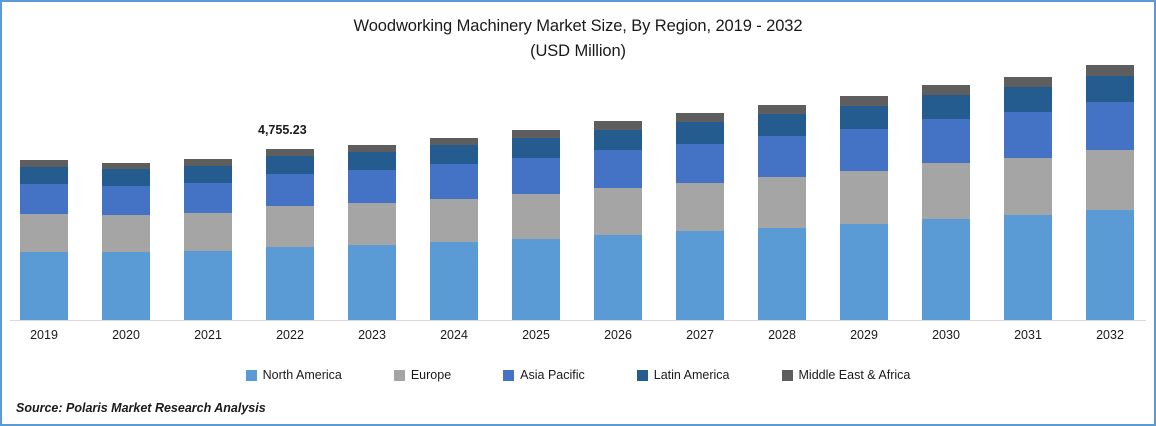 This screenshot has width=1156, height=426. What do you see at coordinates (618, 211) in the screenshot?
I see `bar-segment-2026-europe` at bounding box center [618, 211].